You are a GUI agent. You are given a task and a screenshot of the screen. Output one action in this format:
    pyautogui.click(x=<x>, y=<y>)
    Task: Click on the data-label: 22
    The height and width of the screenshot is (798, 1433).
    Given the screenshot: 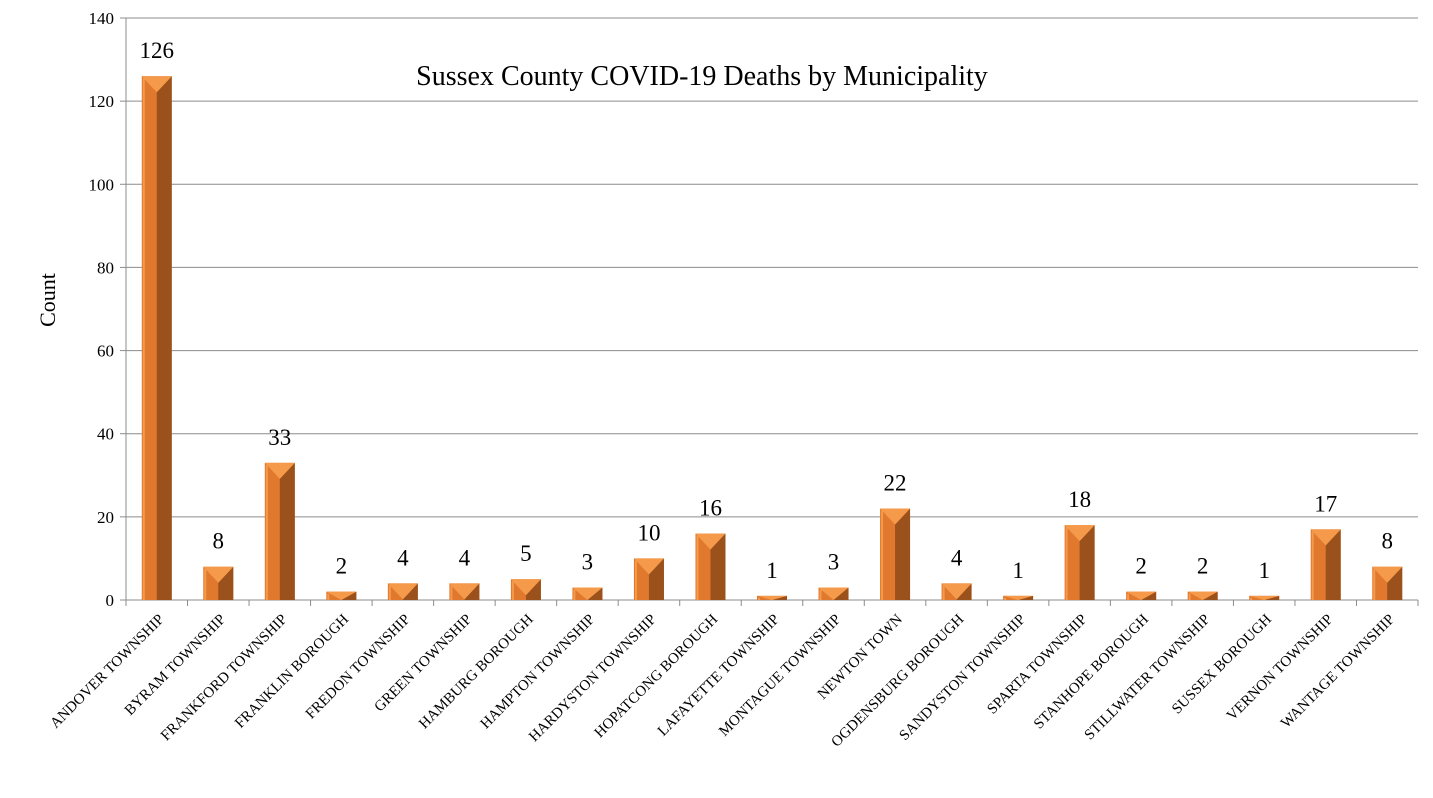 What is the action you would take?
    pyautogui.click(x=895, y=483)
    